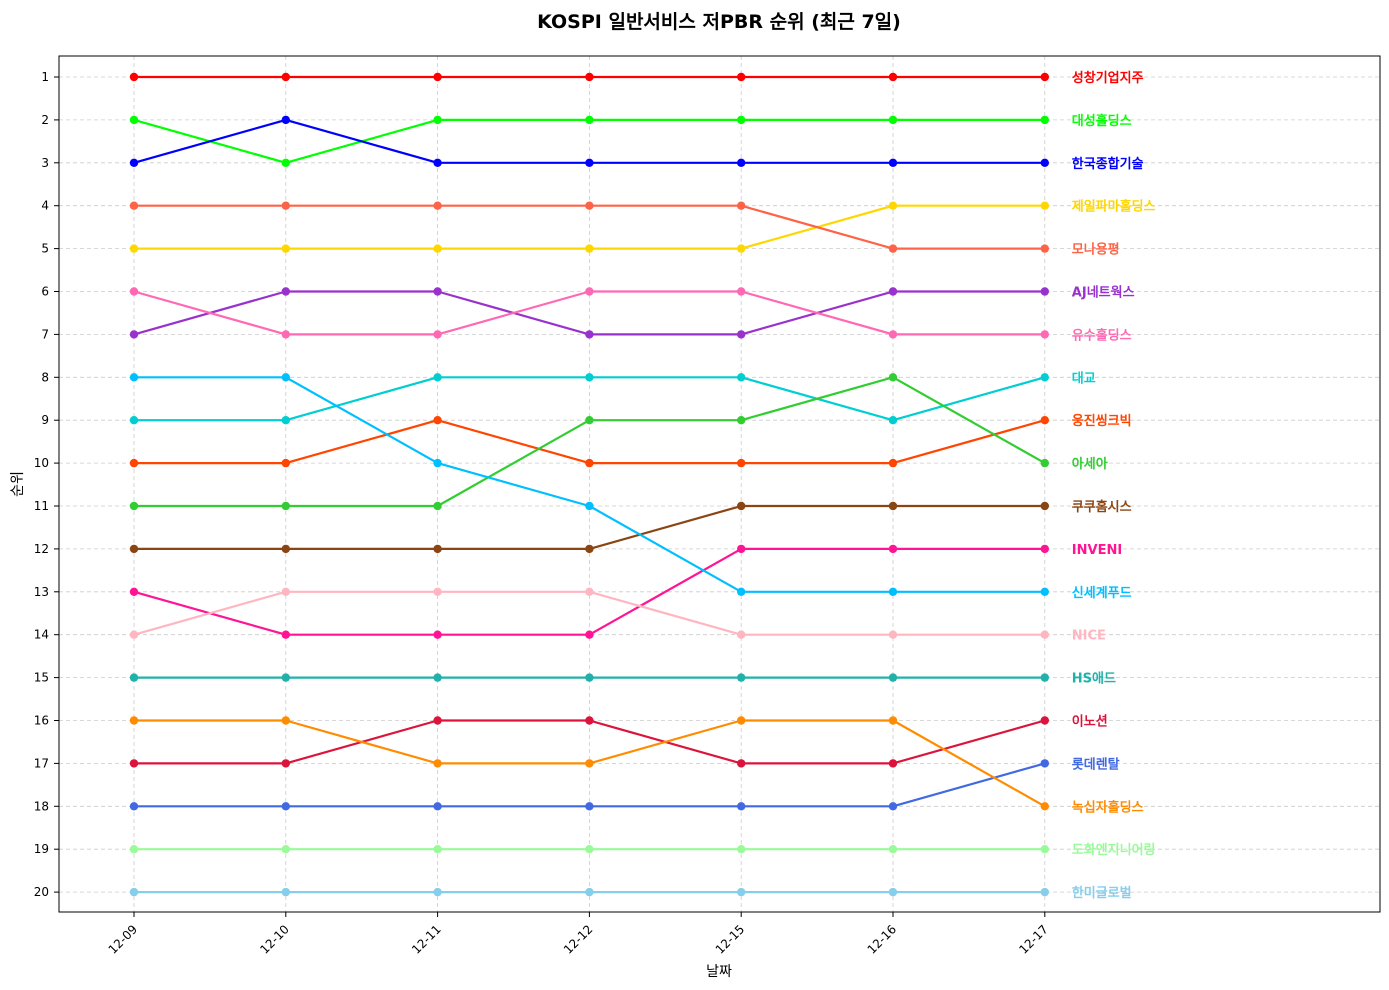 This screenshot has width=1389, height=990. What do you see at coordinates (18, 484) in the screenshot?
I see `y-axis-label: 순위` at bounding box center [18, 484].